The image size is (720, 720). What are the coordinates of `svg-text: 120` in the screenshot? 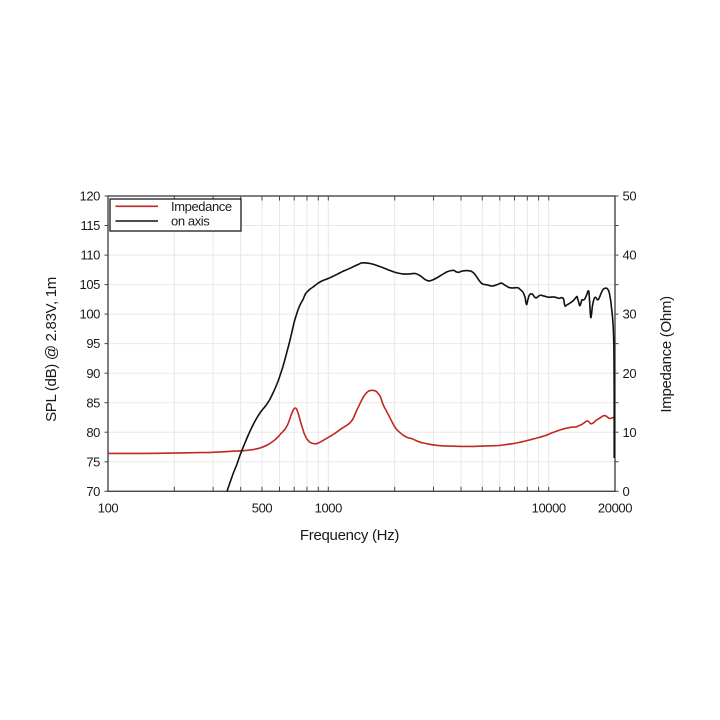 It's located at (90, 196).